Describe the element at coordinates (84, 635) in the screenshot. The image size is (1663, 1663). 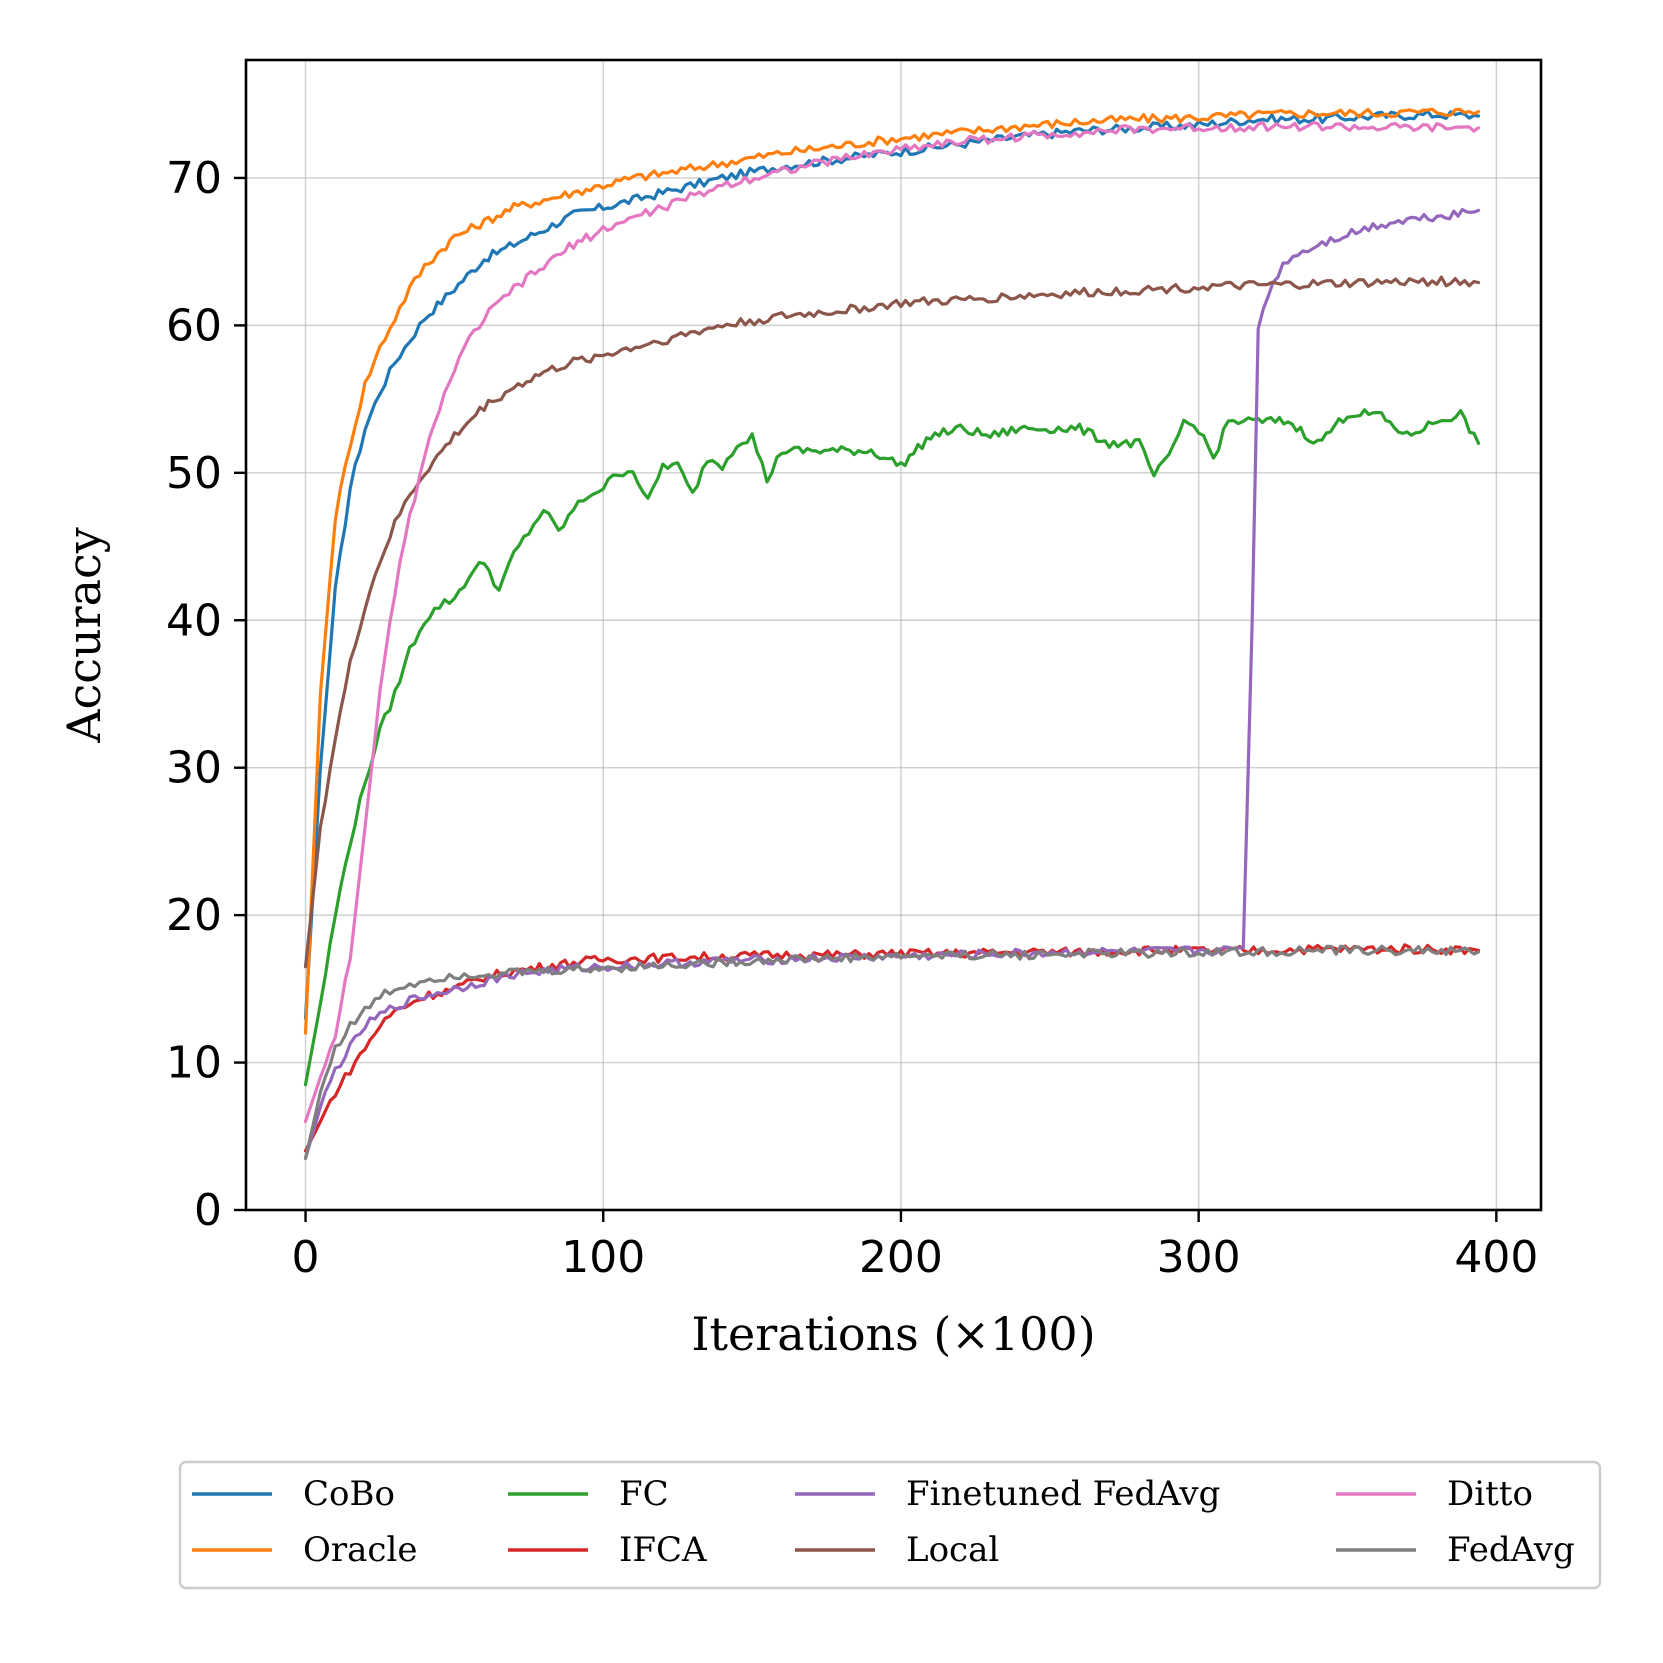
I see `y-axis-label: Accuracy` at that location.